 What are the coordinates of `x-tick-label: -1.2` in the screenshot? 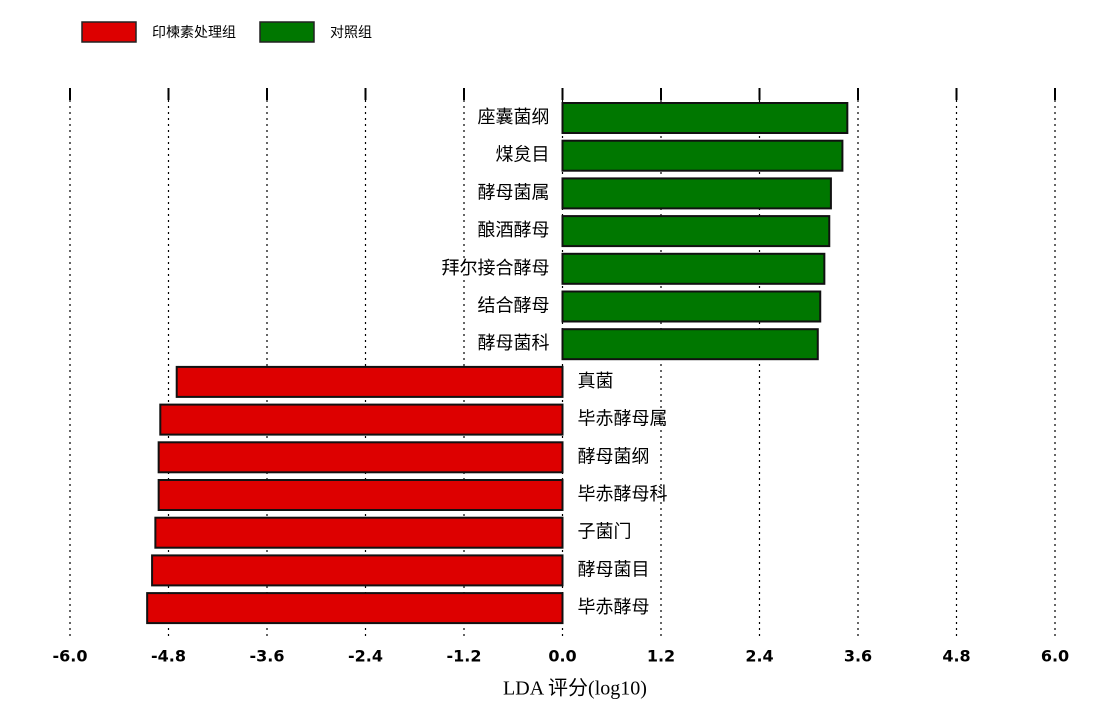 It's located at (464, 656).